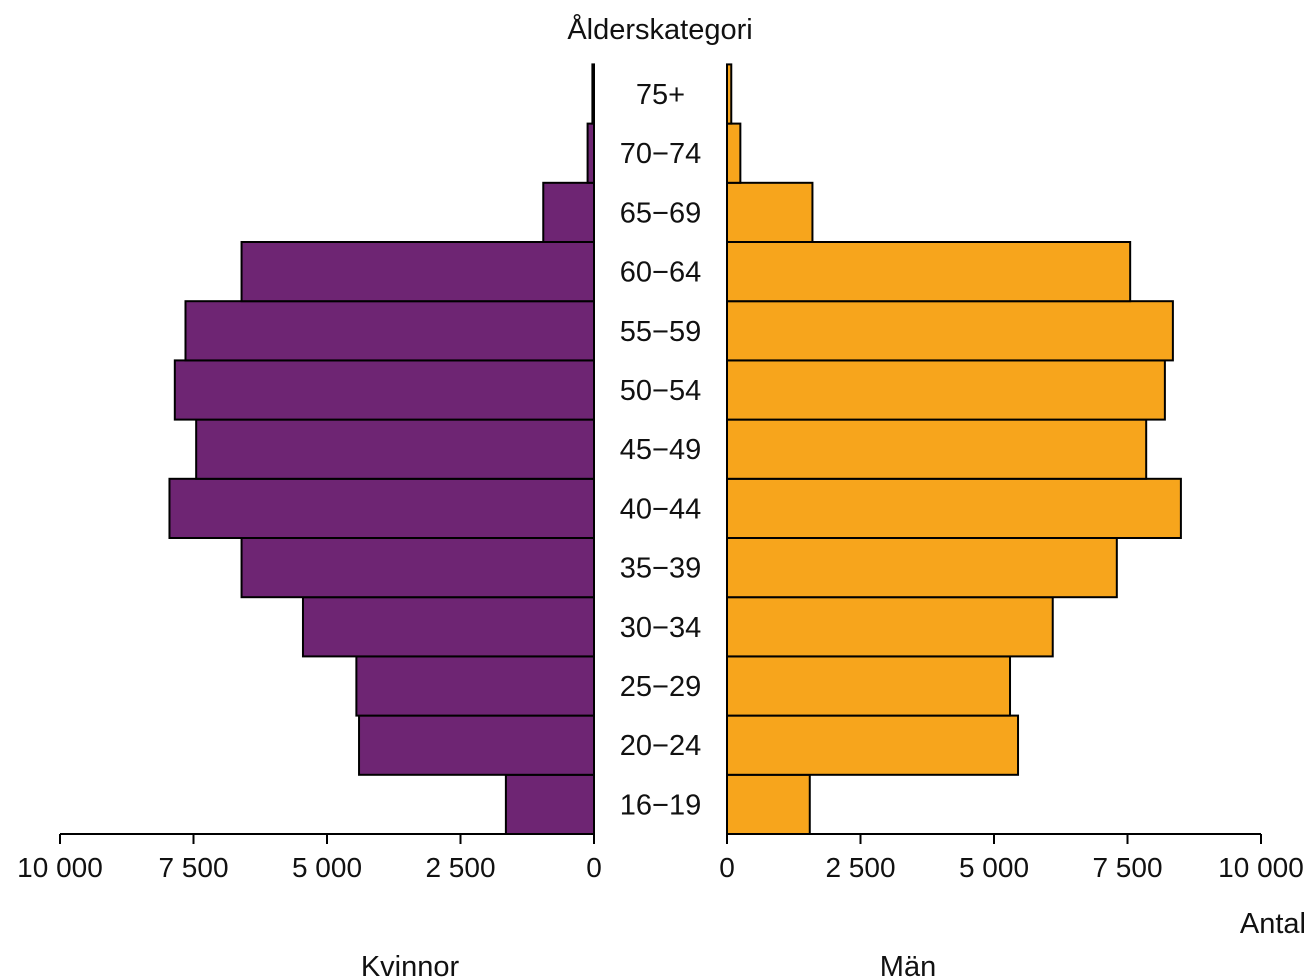 The image size is (1313, 980). Describe the element at coordinates (60, 867) in the screenshot. I see `left-tick-label: 10 000` at that location.